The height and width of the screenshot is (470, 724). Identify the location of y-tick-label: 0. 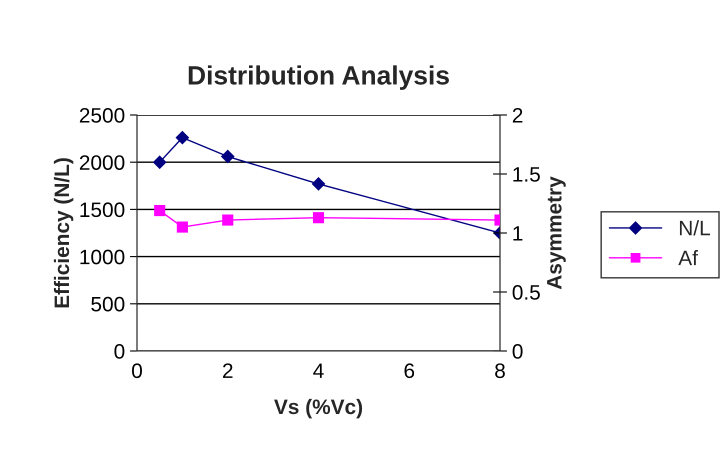
(119, 351).